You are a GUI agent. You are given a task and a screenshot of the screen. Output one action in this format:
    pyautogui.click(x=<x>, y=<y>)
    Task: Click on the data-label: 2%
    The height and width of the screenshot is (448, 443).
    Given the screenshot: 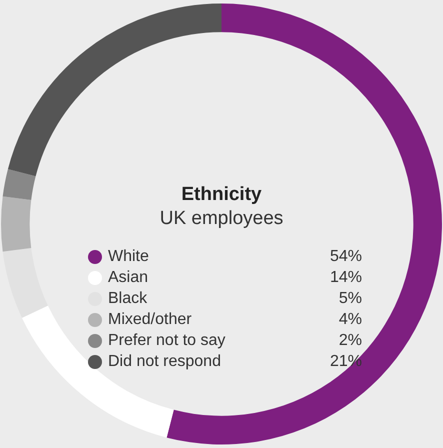 What is the action you would take?
    pyautogui.click(x=350, y=341)
    